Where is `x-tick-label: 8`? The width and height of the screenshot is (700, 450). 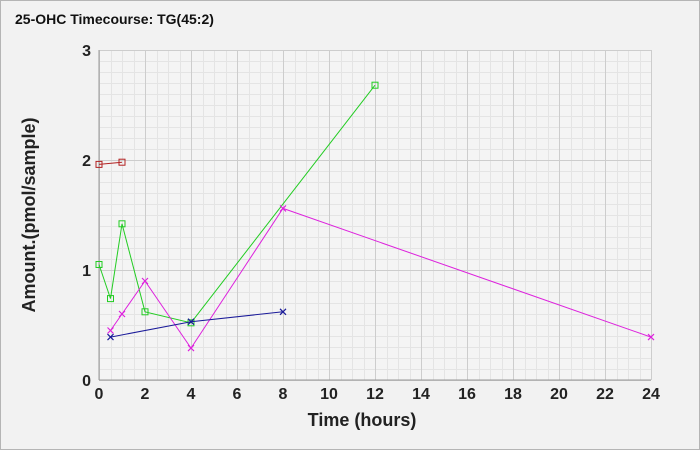 x-tick-label: 8 is located at coordinates (283, 394).